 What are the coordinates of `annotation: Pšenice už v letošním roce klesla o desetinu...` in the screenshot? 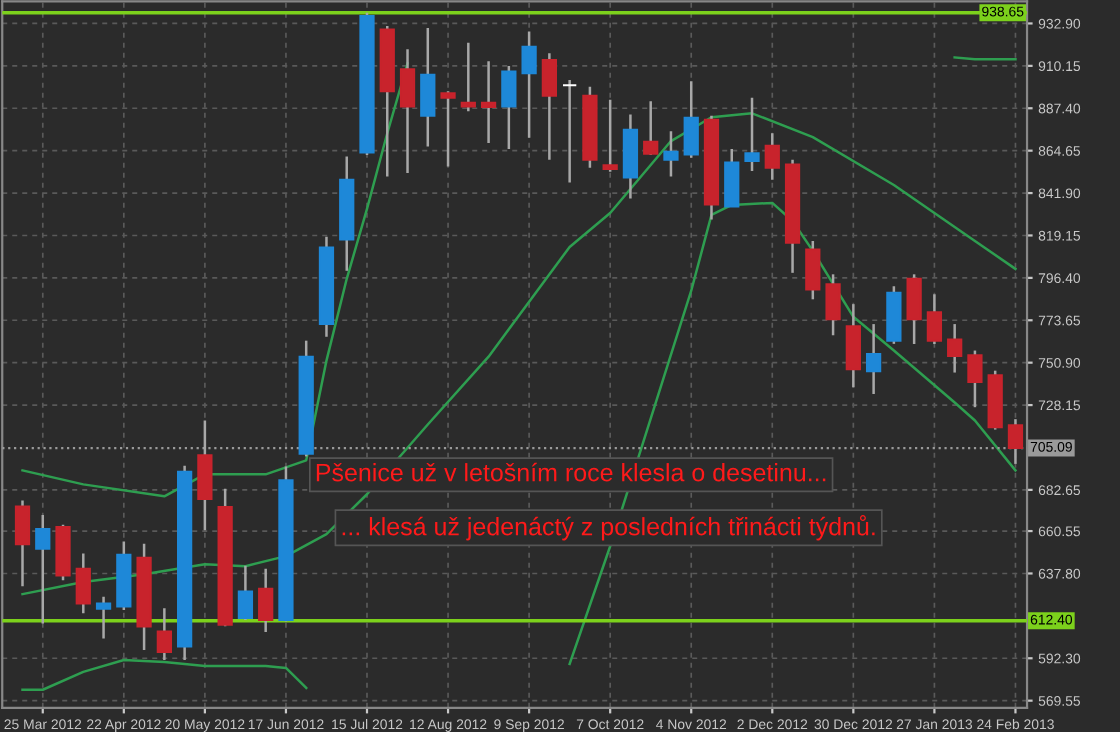 It's located at (571, 472).